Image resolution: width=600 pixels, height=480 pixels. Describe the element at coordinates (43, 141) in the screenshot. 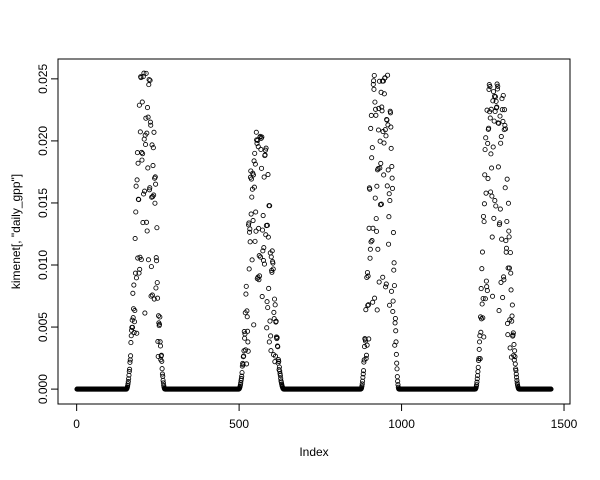

I see `y-tick-label: 0.020` at that location.